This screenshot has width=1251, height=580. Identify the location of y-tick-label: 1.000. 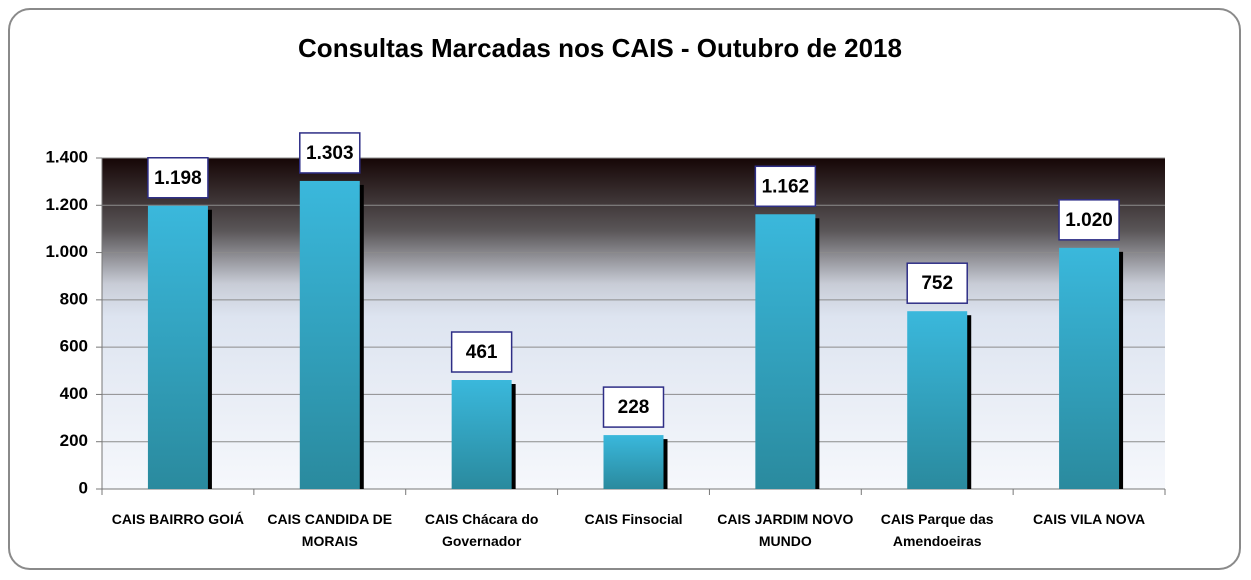
(66, 251).